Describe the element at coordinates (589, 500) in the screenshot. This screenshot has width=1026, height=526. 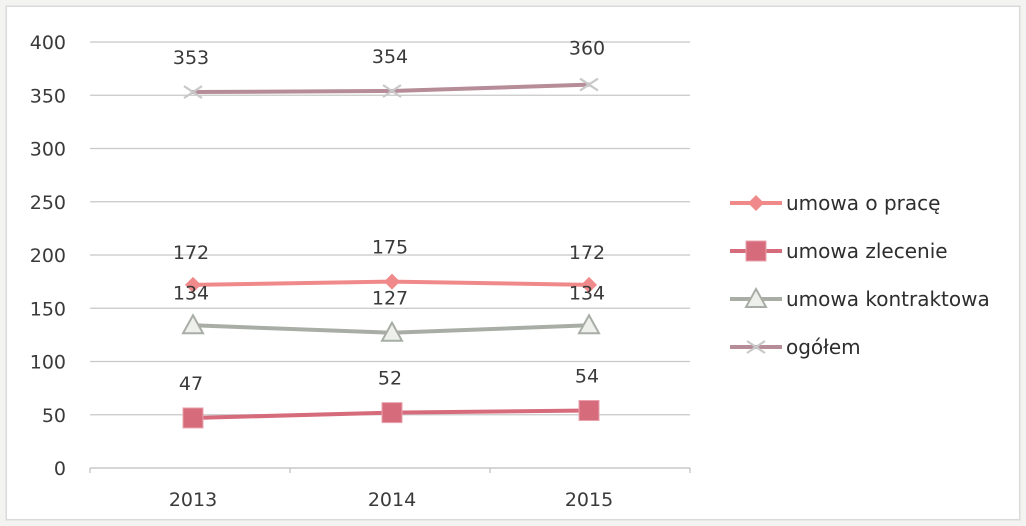
I see `x-tick-label: 2015` at that location.